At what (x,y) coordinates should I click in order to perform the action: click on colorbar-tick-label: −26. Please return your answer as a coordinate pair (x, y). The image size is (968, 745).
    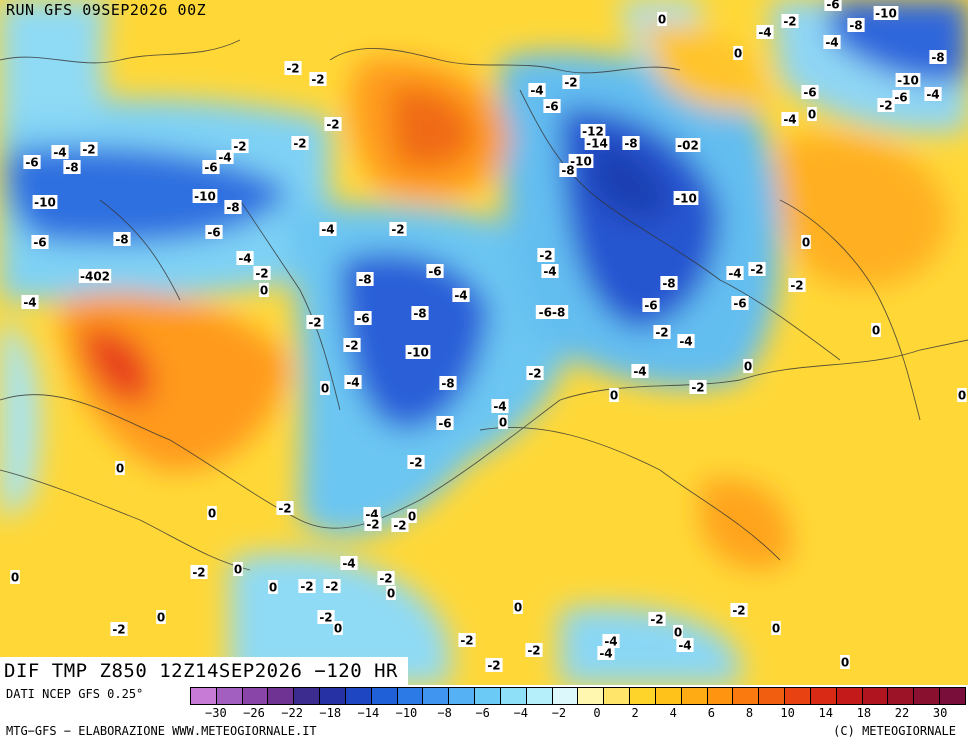
    Looking at the image, I should click on (254, 713).